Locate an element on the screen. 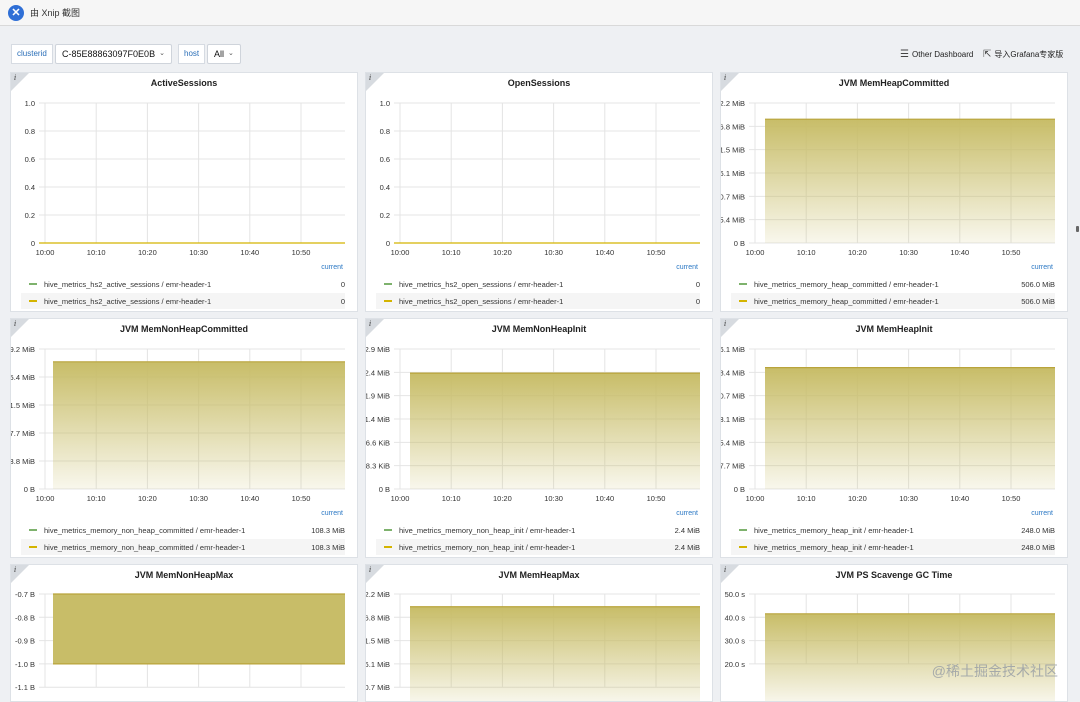 This screenshot has width=1080, height=702. y-tick-label: 572.2 MiB is located at coordinates (732, 103).